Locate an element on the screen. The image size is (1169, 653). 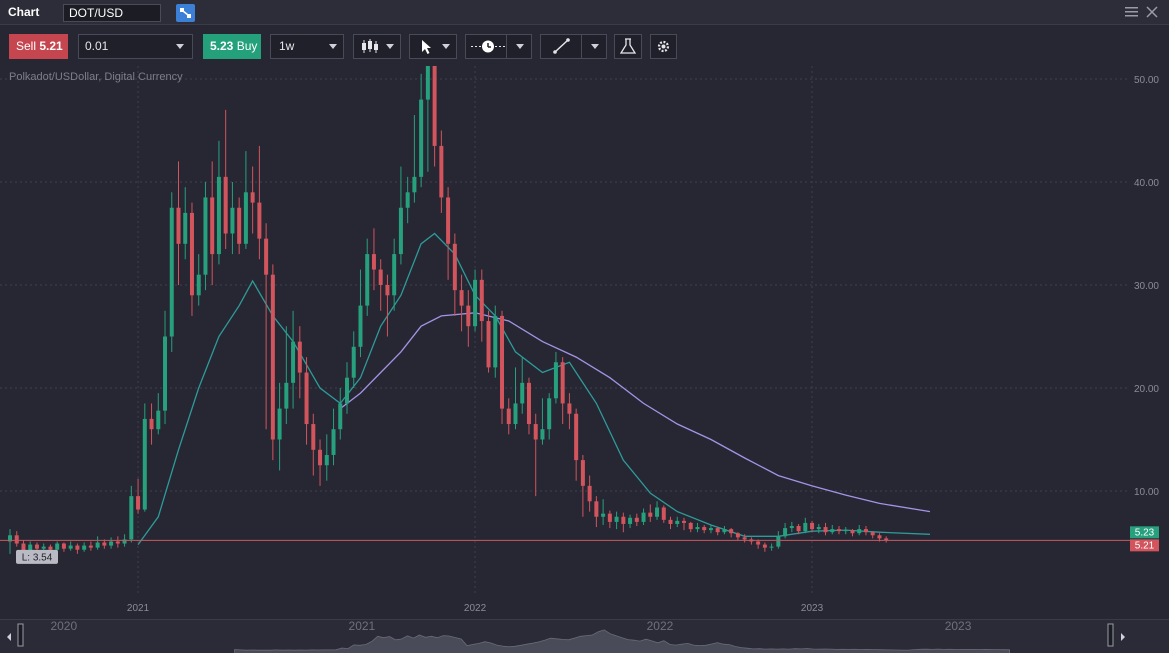
studies-button is located at coordinates (628, 46).